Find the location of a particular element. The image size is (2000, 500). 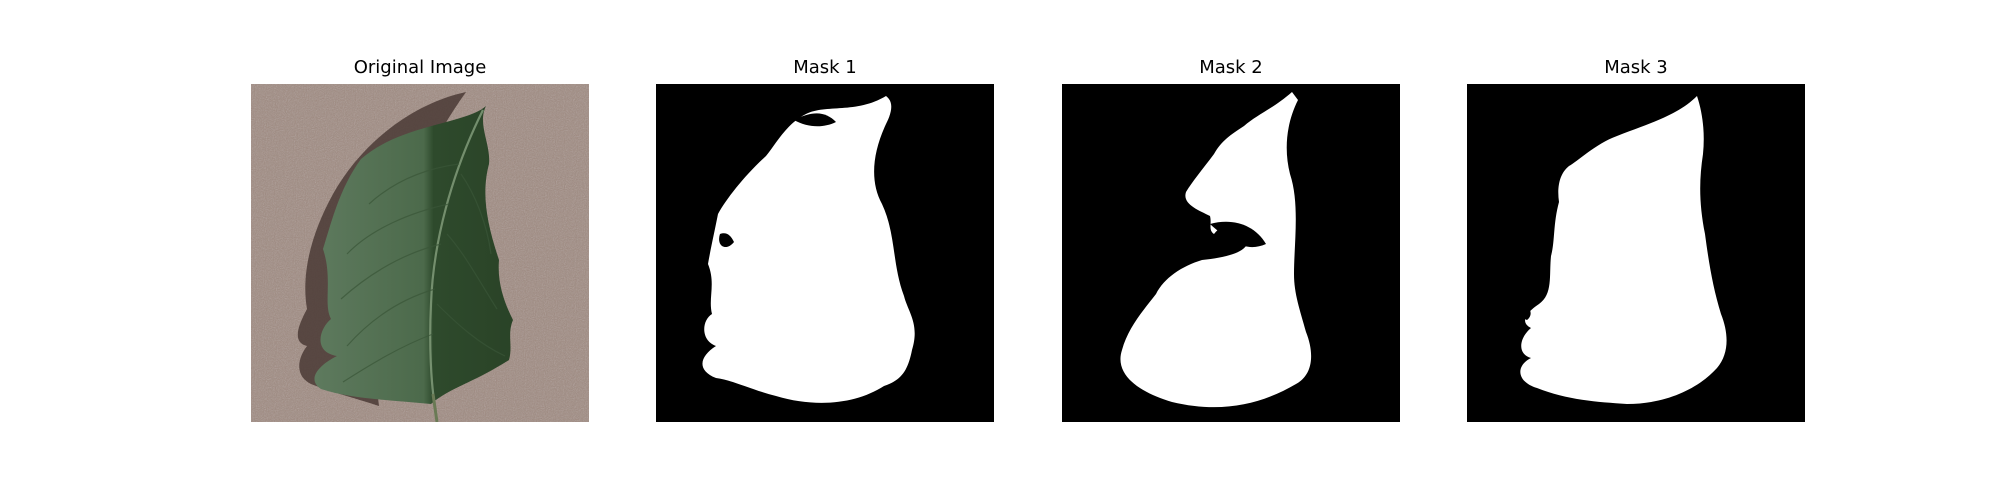

mask1-image is located at coordinates (825, 253).